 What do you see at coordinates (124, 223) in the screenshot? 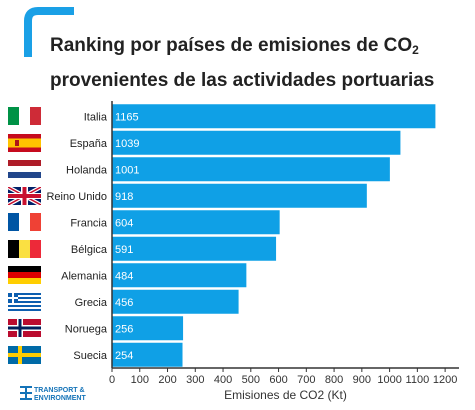
I see `data-label: 604` at bounding box center [124, 223].